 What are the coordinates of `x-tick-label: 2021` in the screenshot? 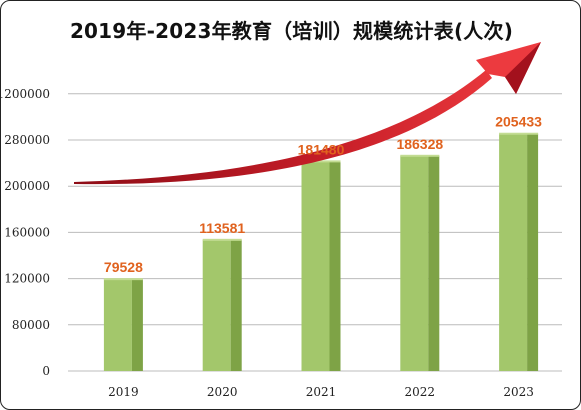 It's located at (321, 392).